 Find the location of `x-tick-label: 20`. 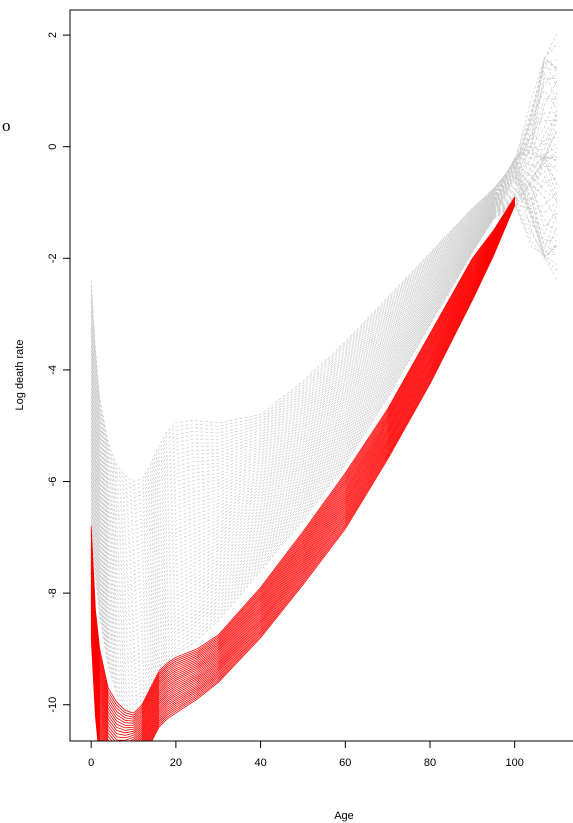

x-tick-label: 20 is located at coordinates (176, 763).